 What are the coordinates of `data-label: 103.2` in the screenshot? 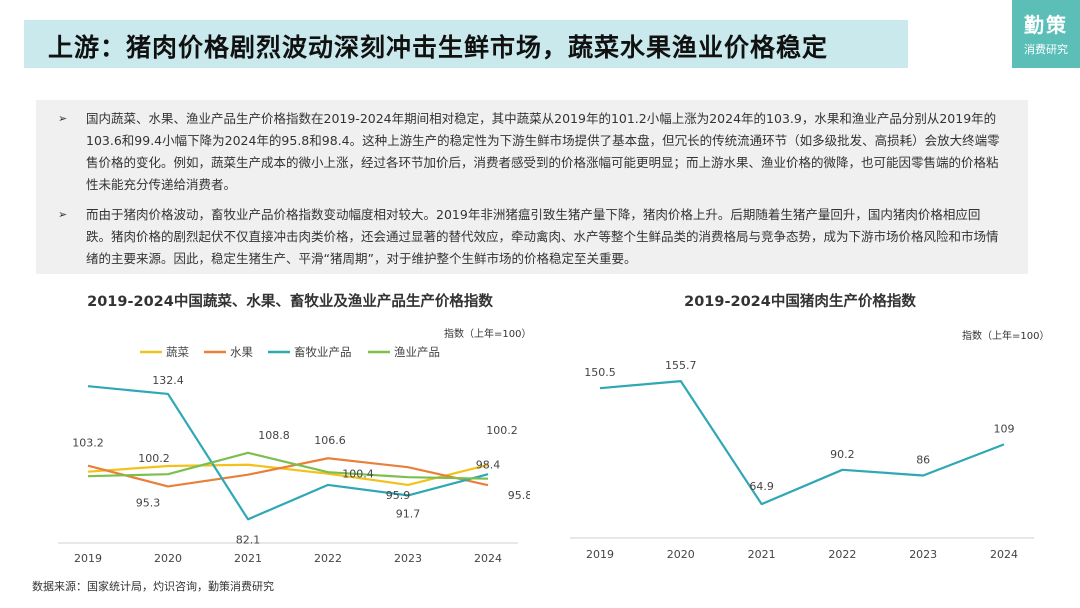 It's located at (88, 443).